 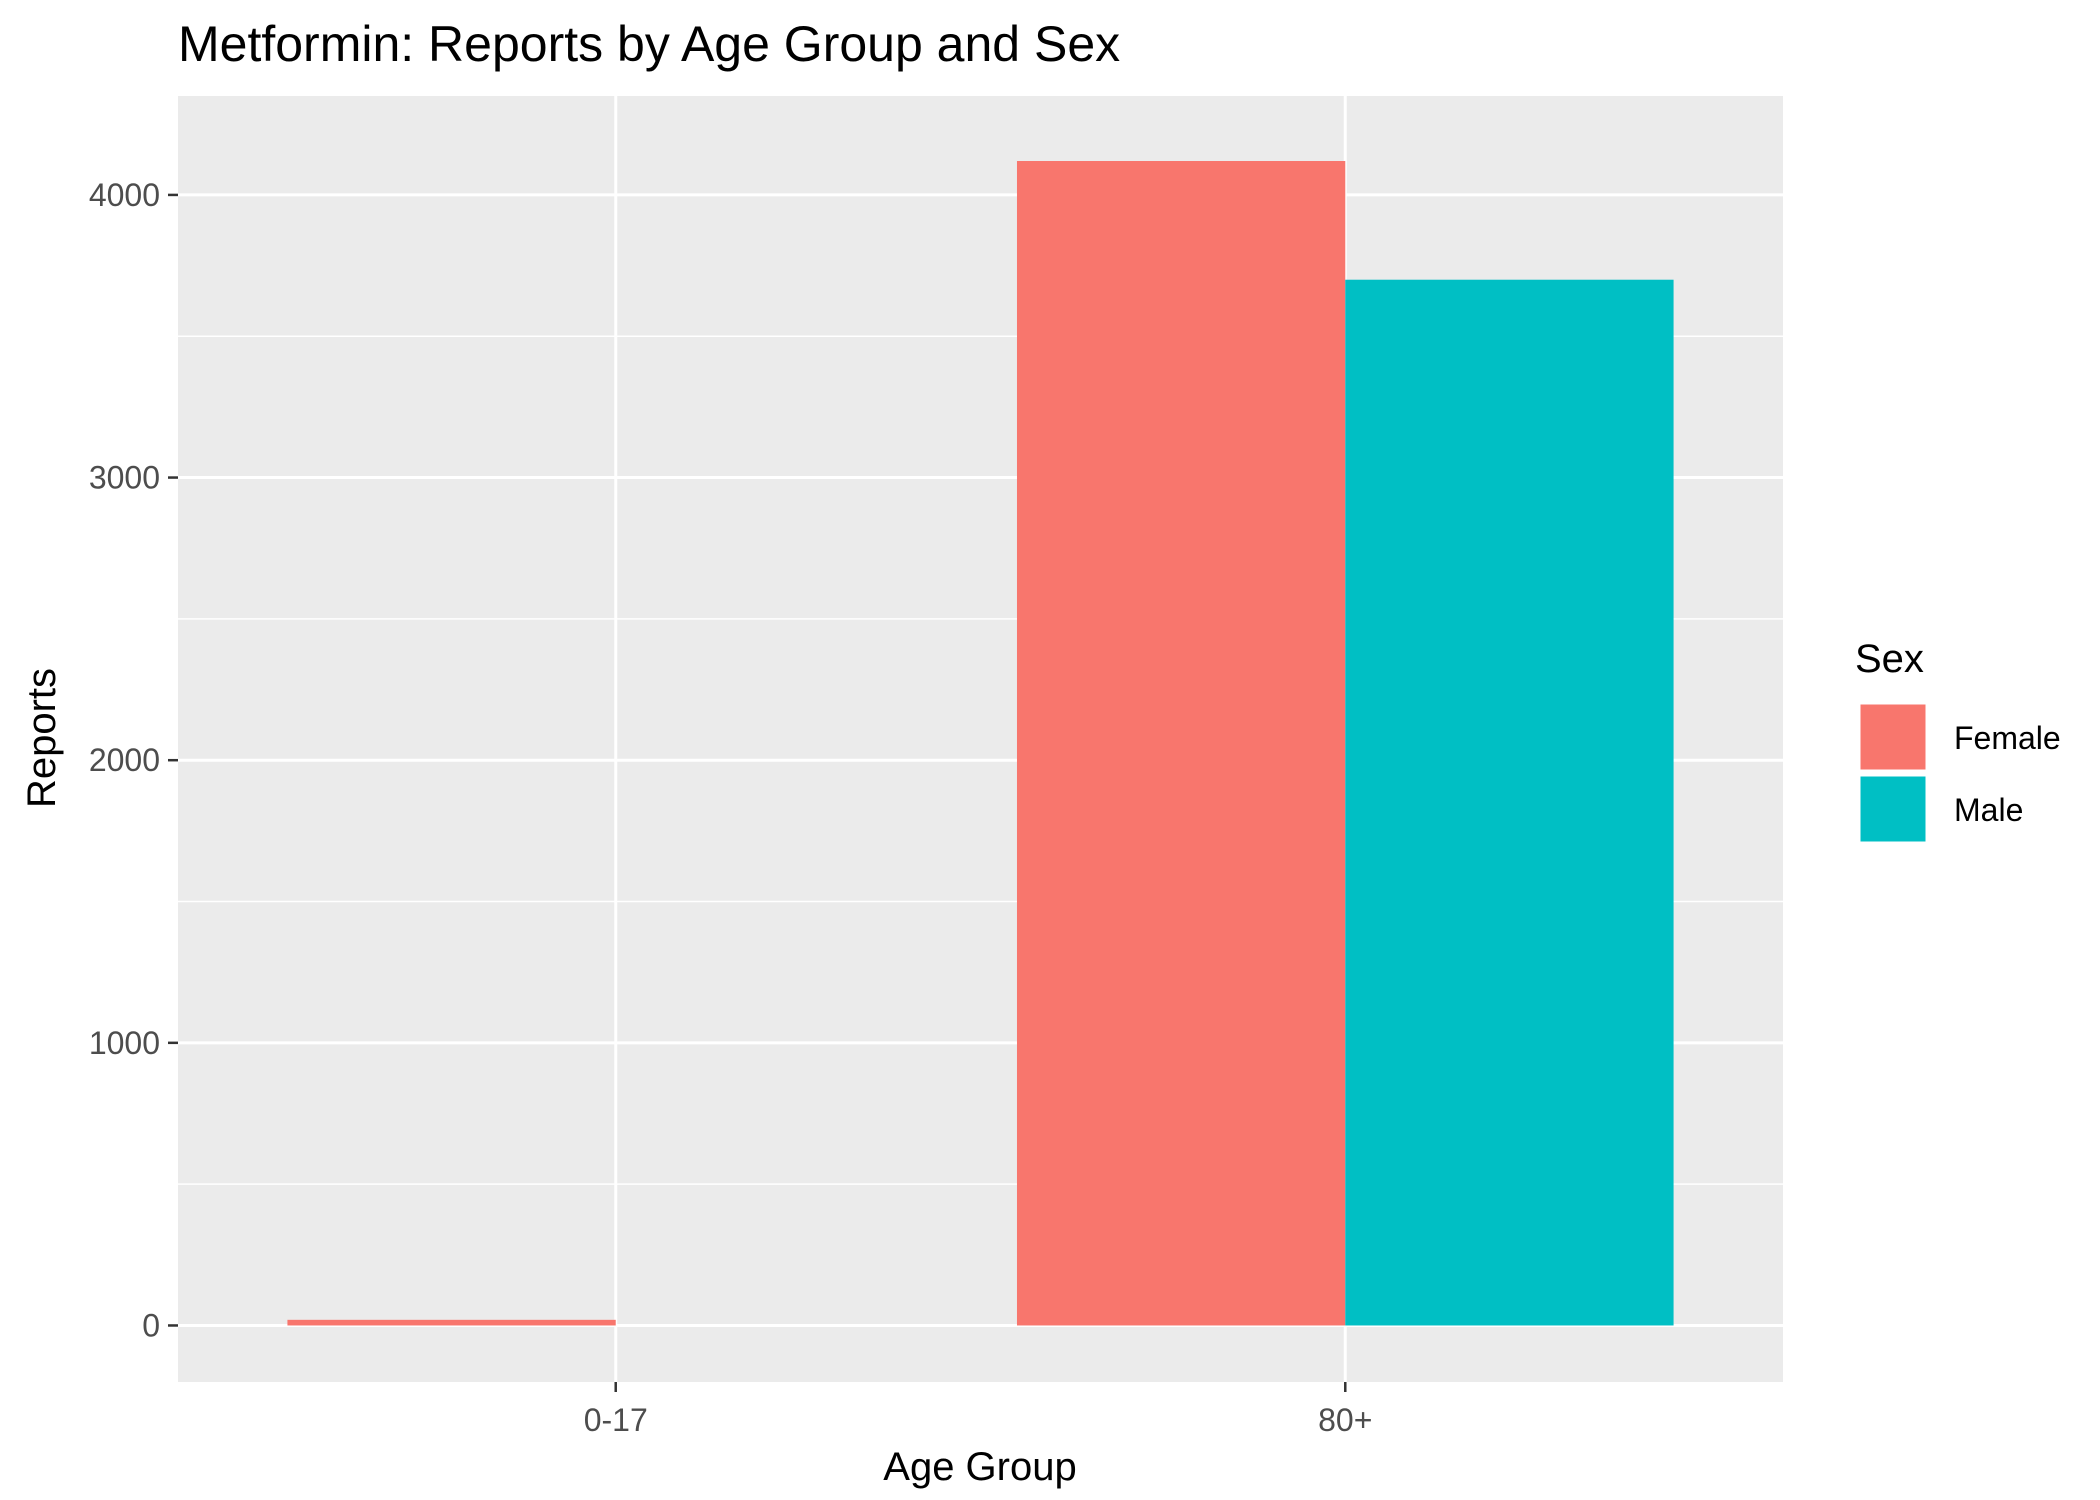 I want to click on legend-key-female, so click(x=1893, y=737).